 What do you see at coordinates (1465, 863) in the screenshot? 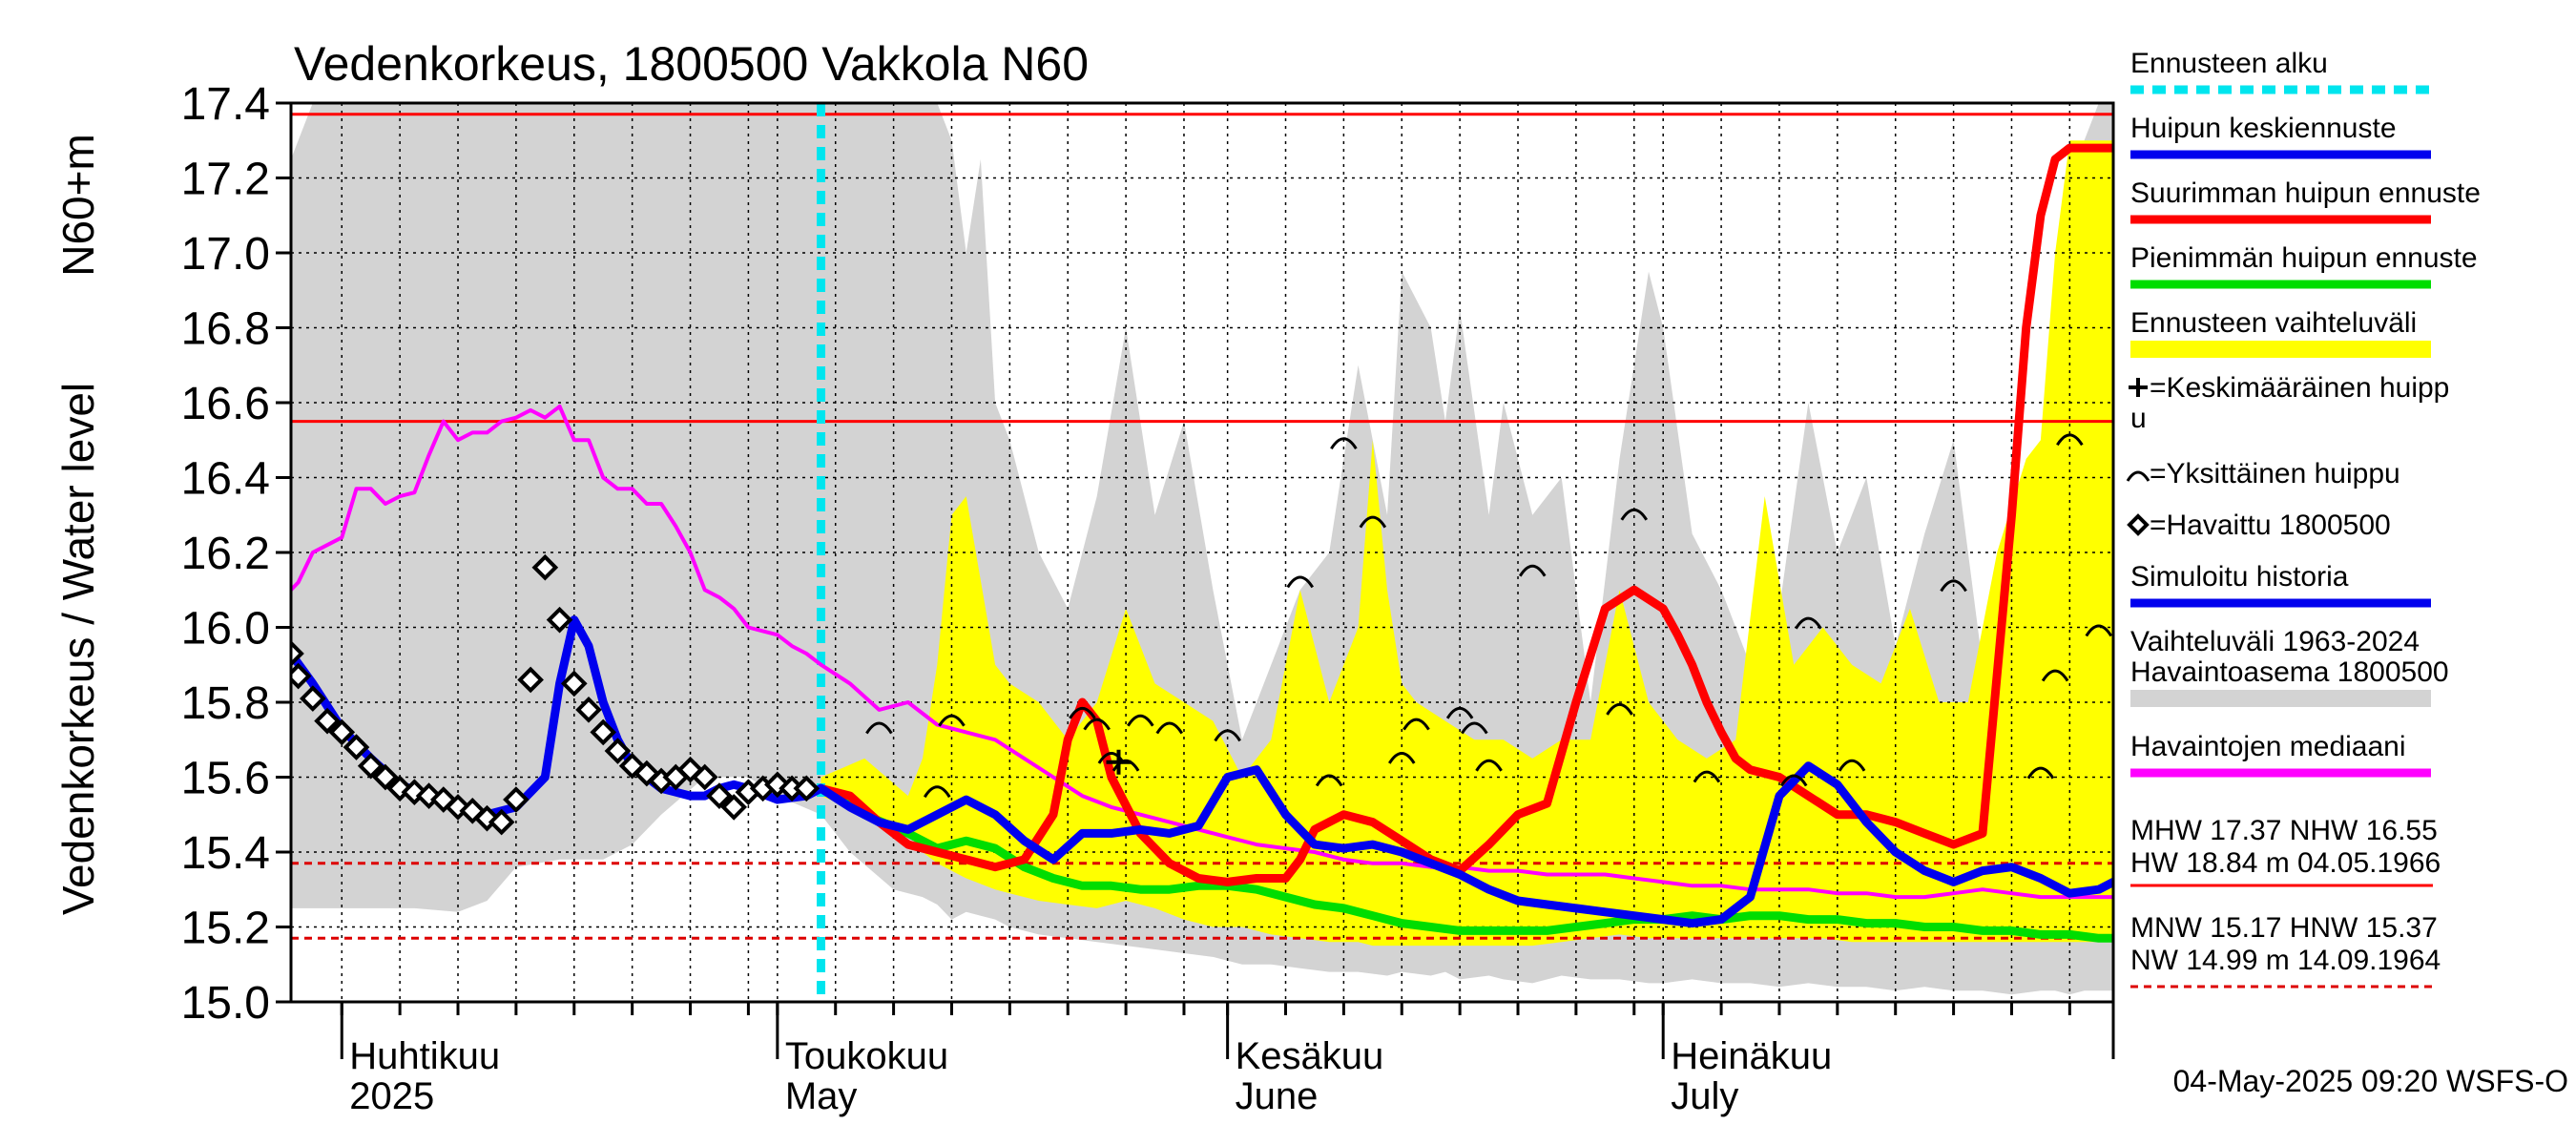
I see `min-peak-forecast-line` at bounding box center [1465, 863].